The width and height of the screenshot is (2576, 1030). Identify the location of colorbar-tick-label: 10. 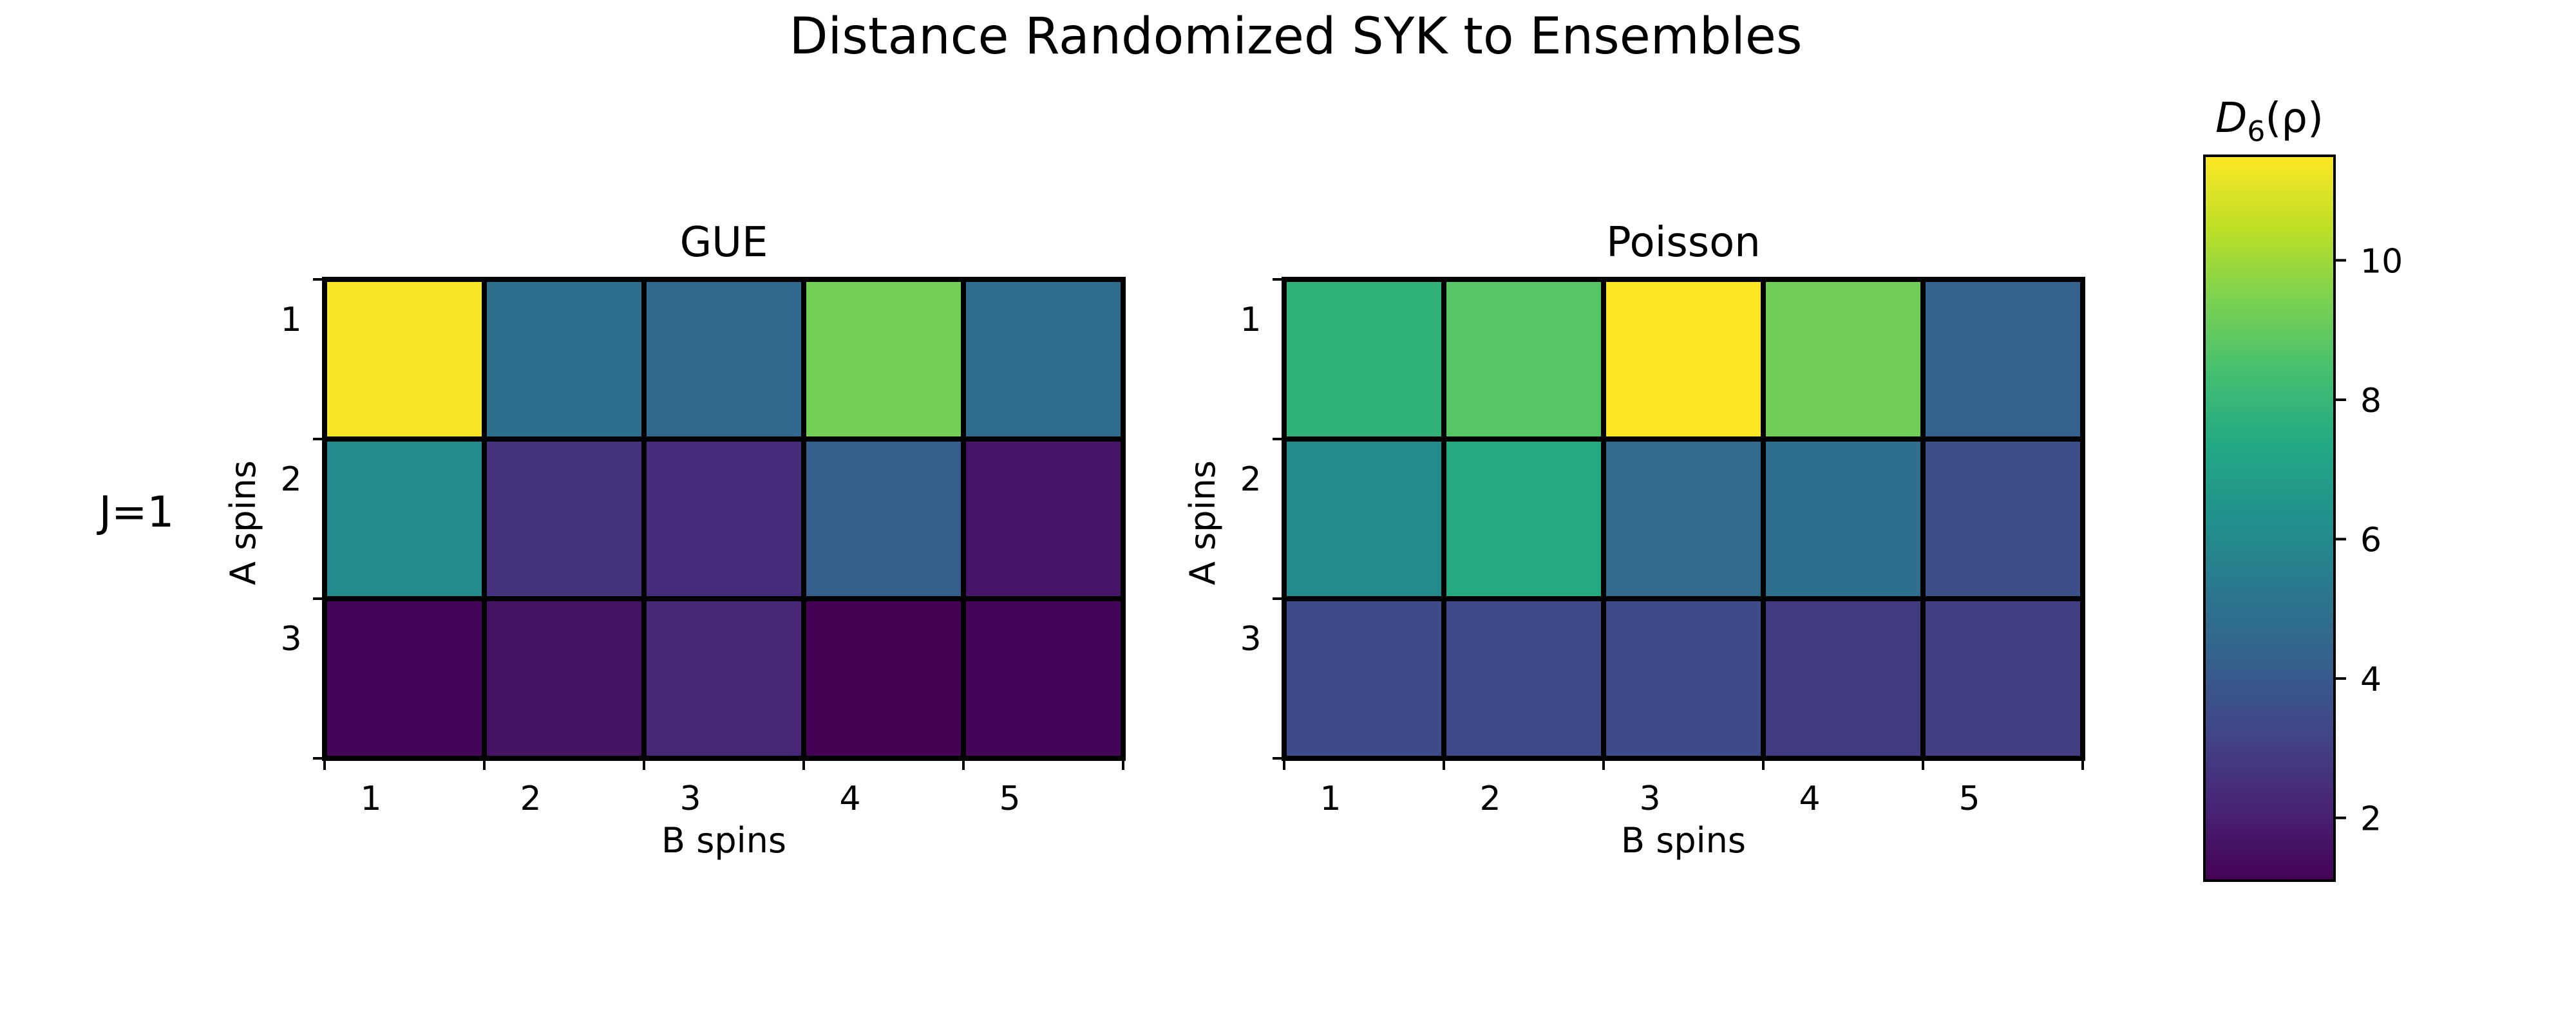
(2381, 261).